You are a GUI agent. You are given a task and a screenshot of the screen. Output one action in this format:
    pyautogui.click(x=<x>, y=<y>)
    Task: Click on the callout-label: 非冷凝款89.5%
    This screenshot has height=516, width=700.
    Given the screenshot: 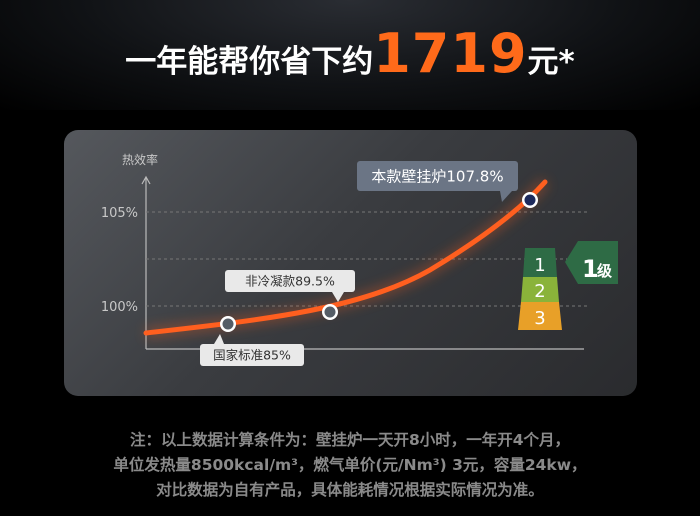 What is the action you would take?
    pyautogui.click(x=290, y=281)
    